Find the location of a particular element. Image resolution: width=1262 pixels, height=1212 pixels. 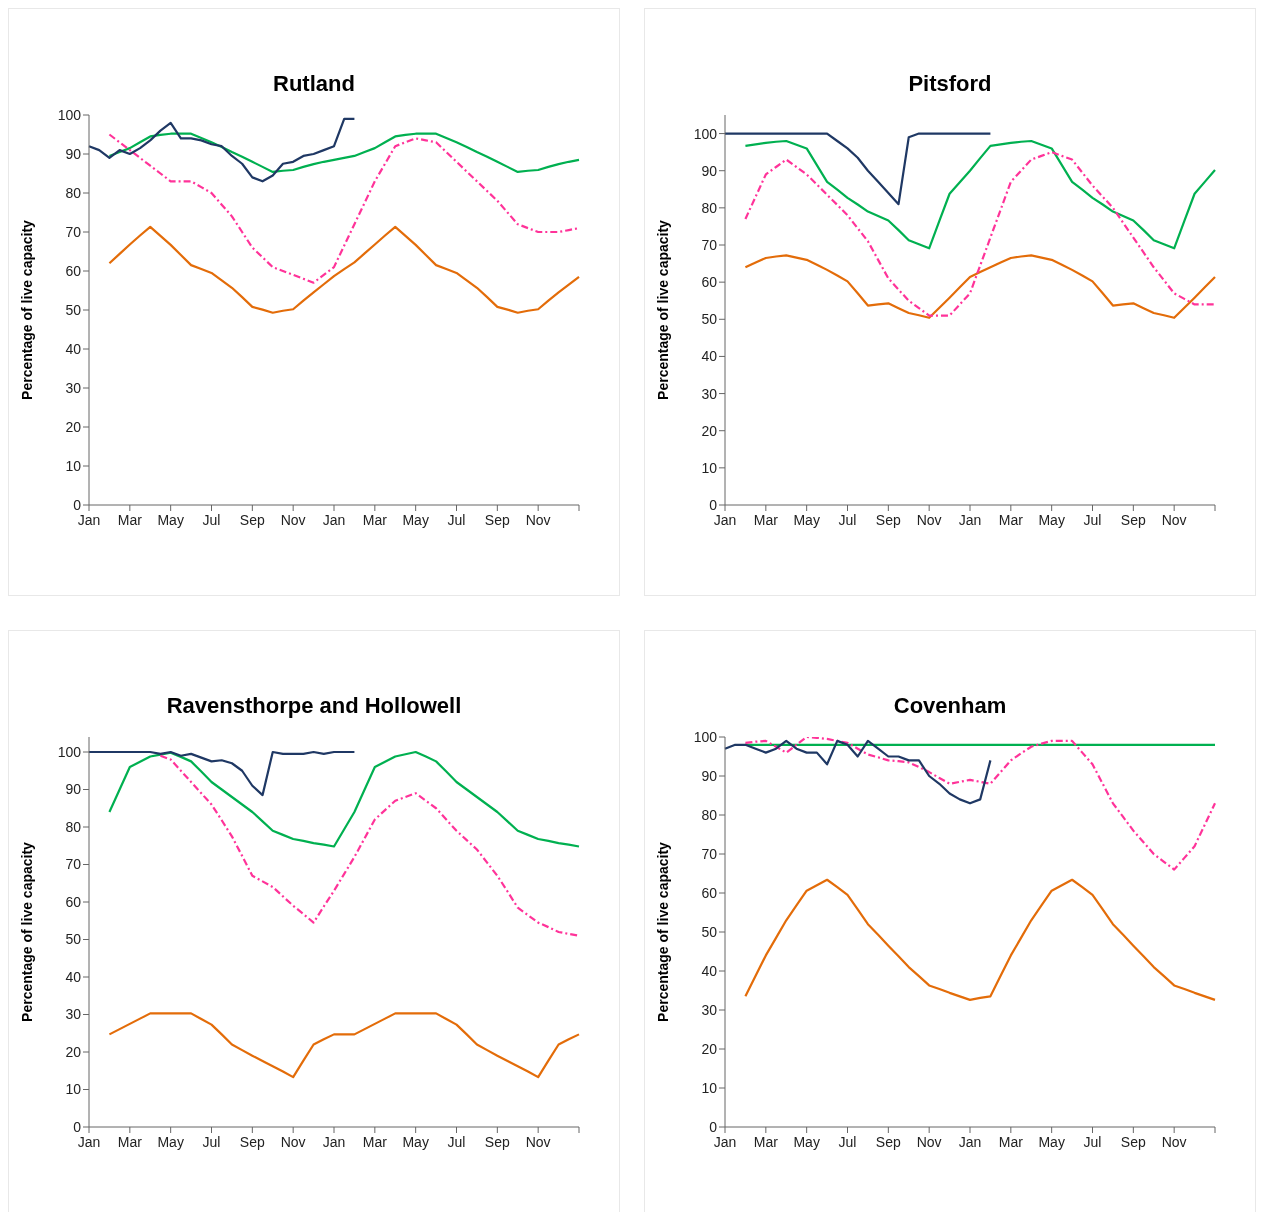

chart-title: Pitsford is located at coordinates (950, 84).